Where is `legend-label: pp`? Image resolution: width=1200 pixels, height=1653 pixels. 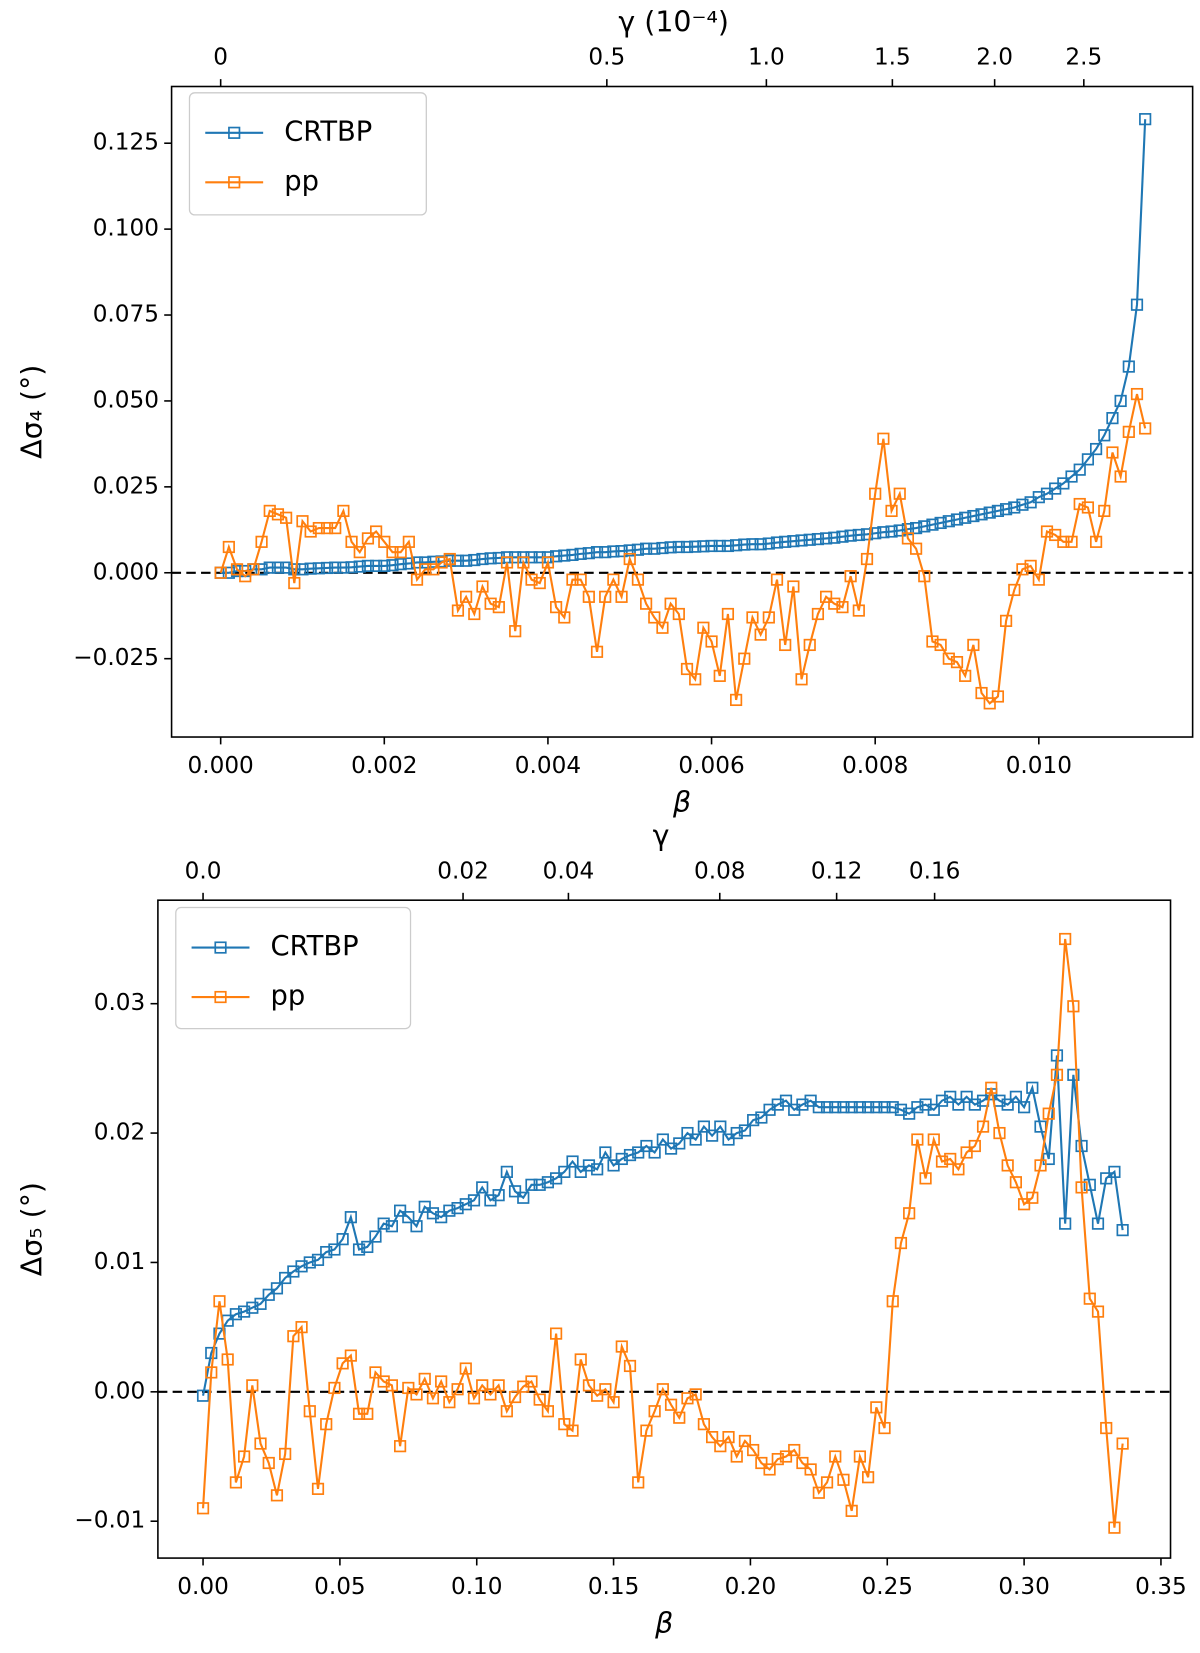
legend-label: pp is located at coordinates (288, 996).